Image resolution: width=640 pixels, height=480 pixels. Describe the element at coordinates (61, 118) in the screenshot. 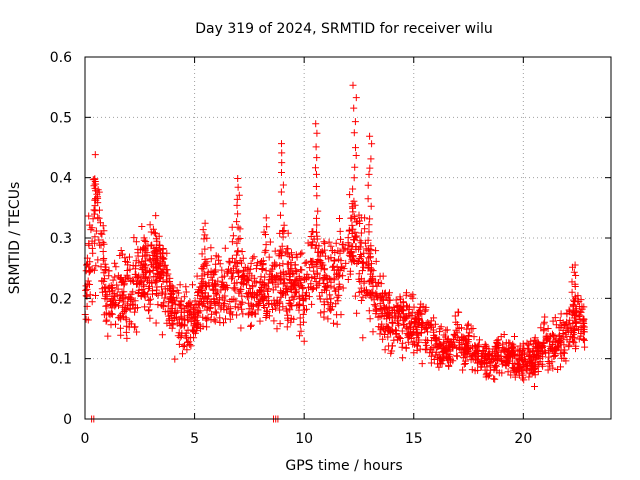

I see `y-tick-label: 0.5` at that location.